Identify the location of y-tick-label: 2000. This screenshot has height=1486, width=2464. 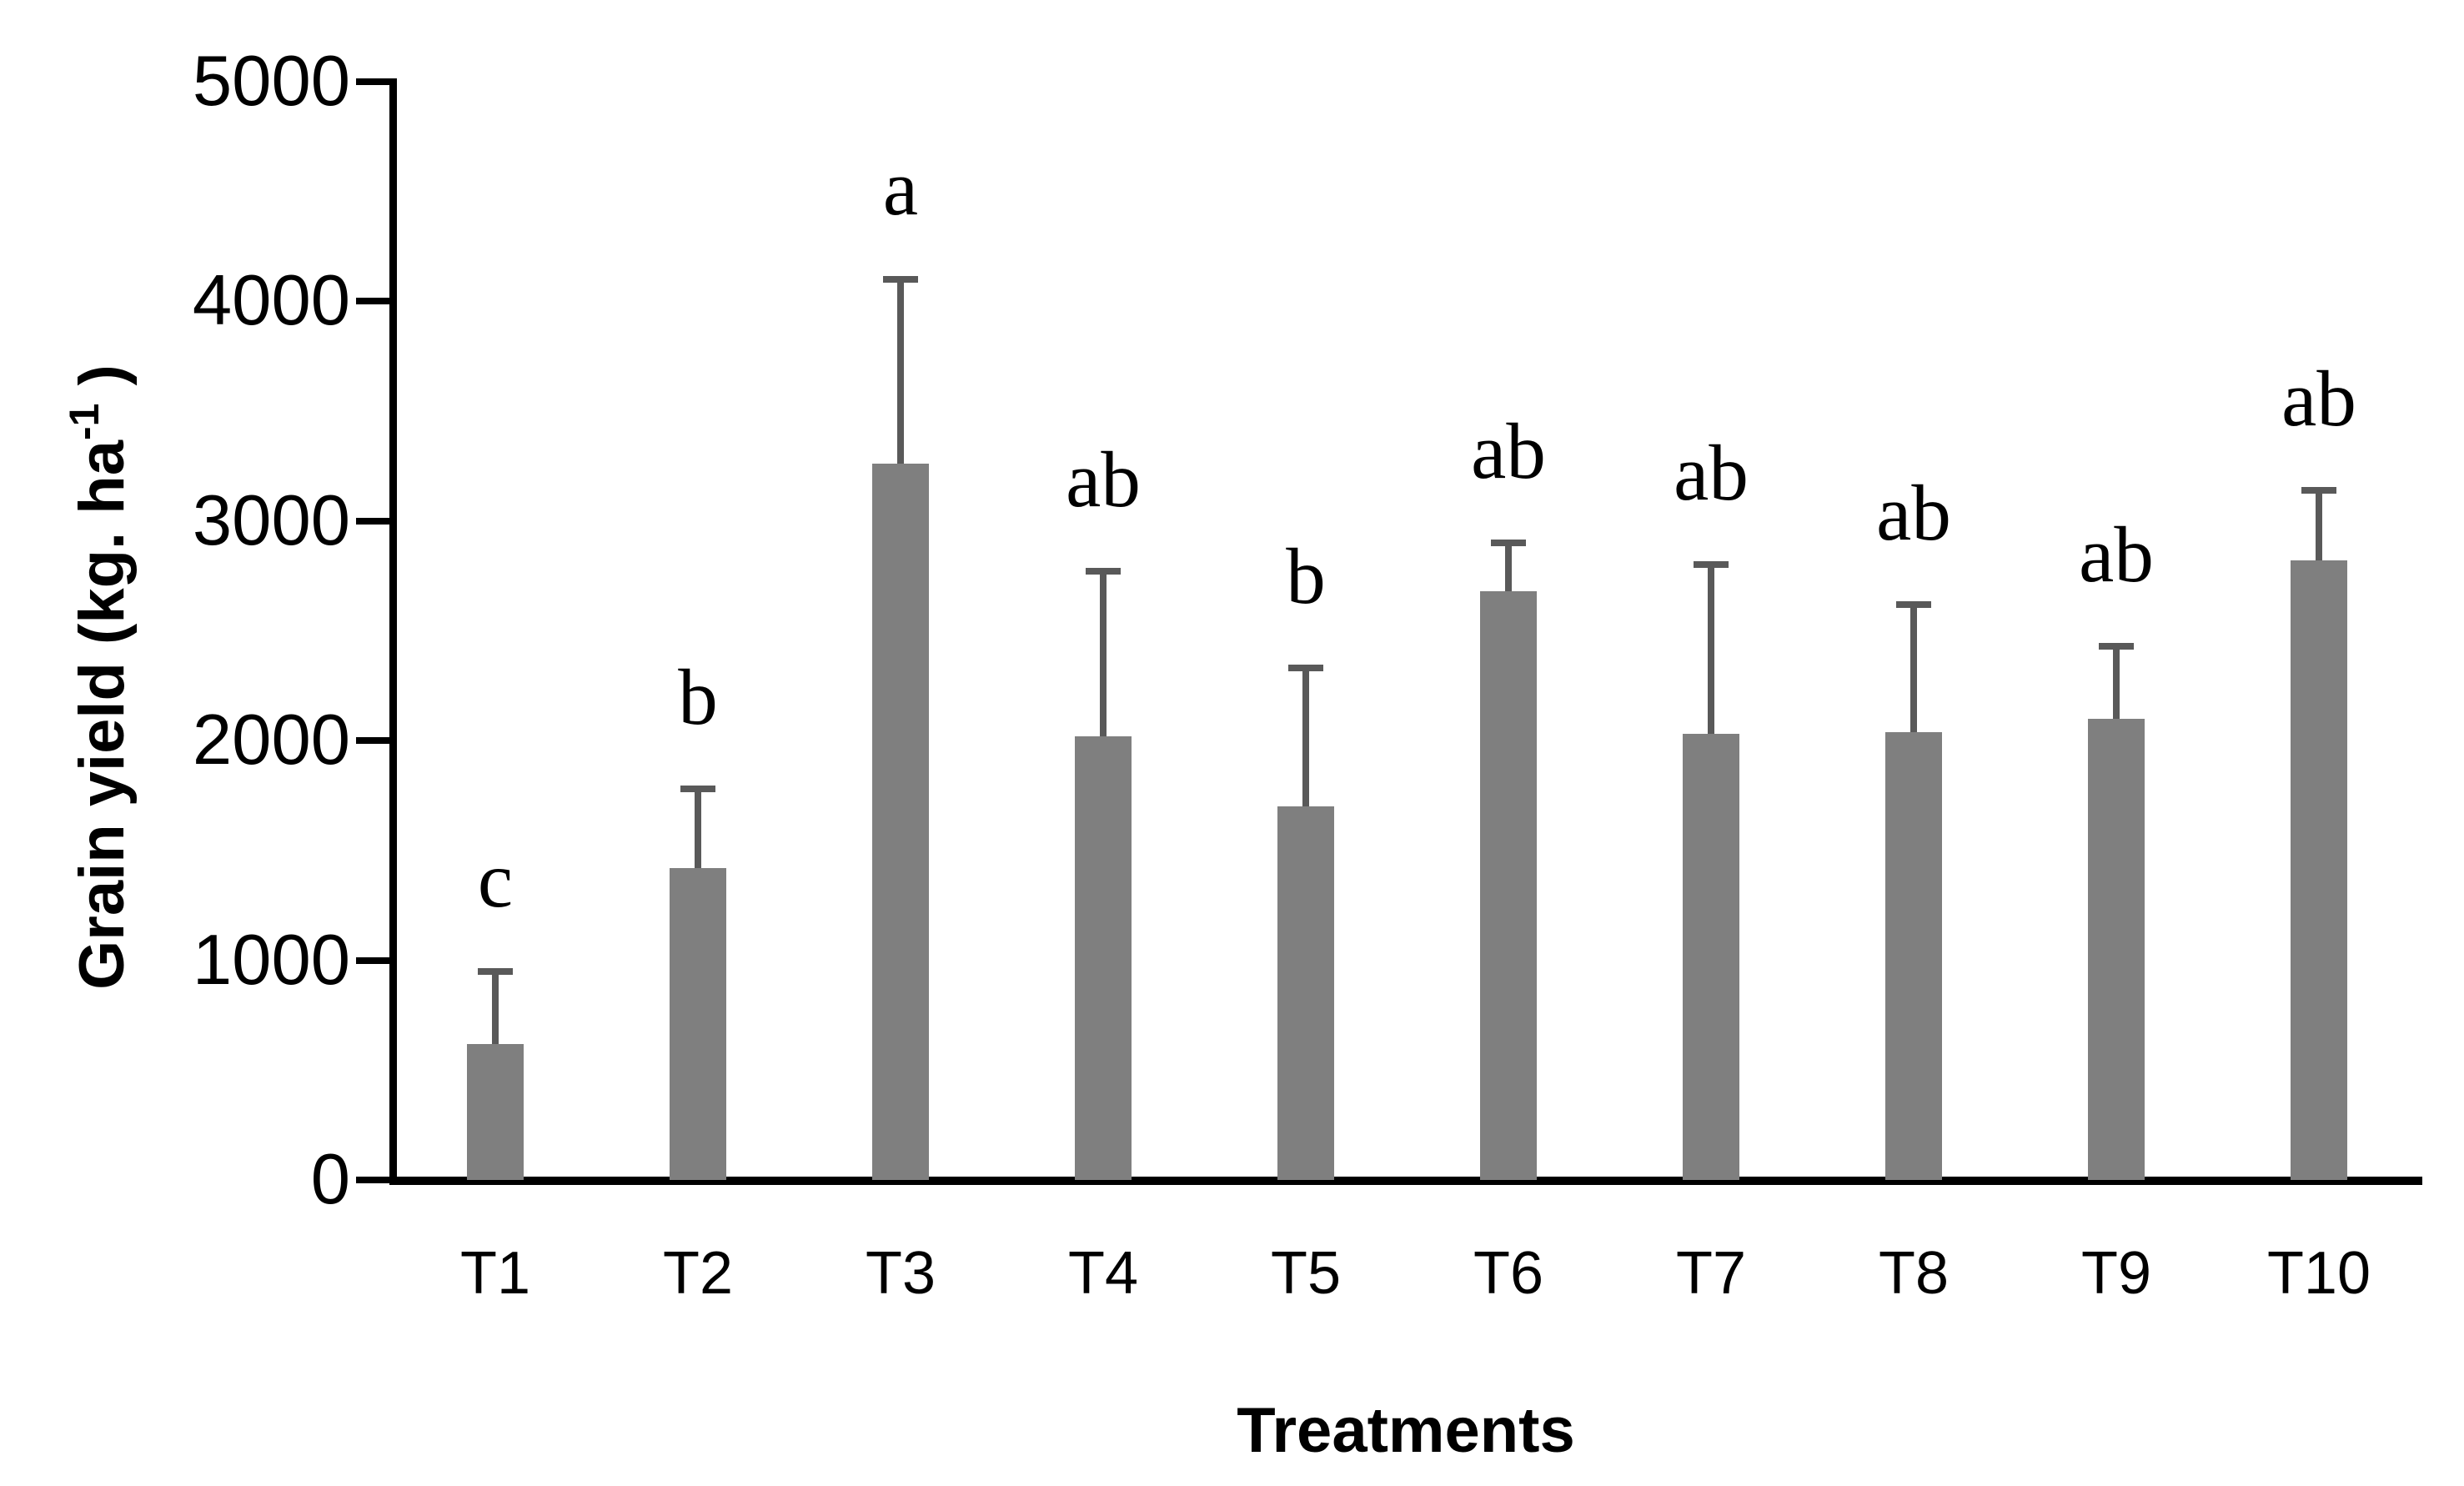
(271, 740).